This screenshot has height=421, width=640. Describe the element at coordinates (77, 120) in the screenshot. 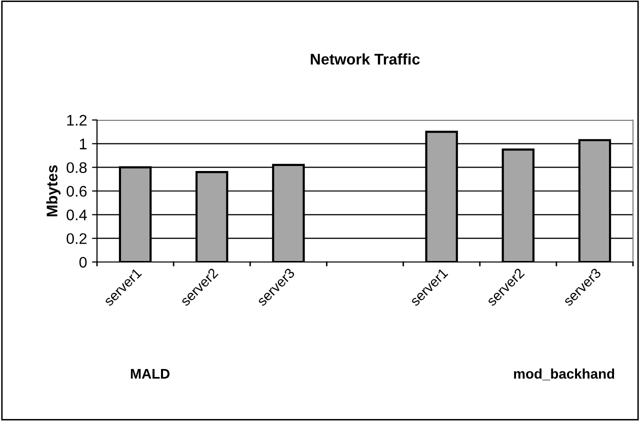

I see `y-tick-label: 1.2` at that location.